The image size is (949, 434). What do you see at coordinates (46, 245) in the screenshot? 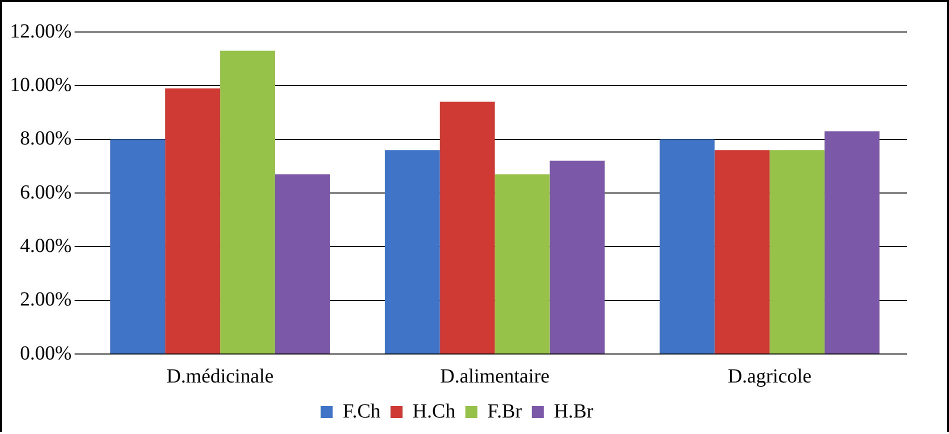
I see `y-tick-label: 4.00%` at bounding box center [46, 245].